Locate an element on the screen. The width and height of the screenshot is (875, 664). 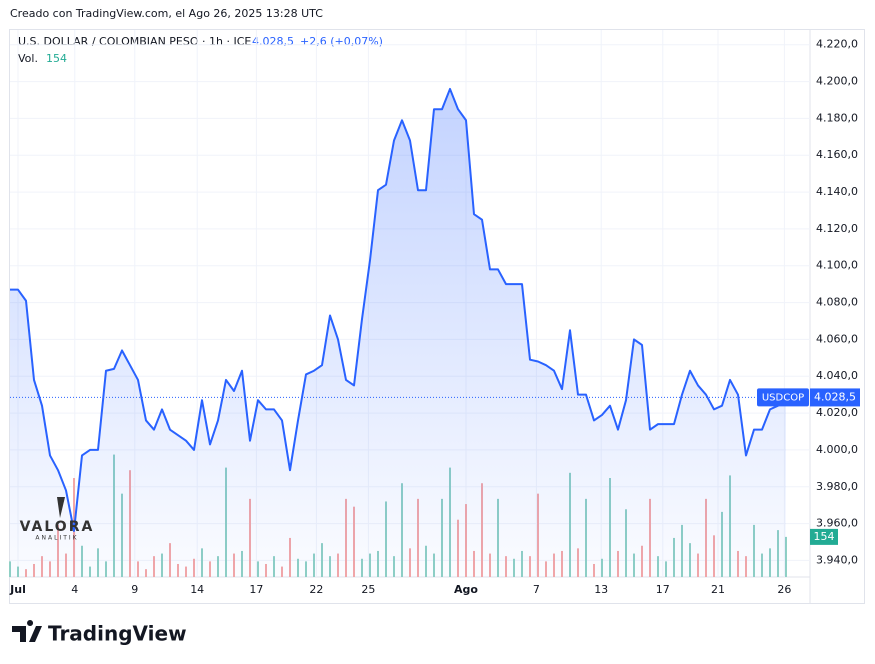
y-tick-label: 4.100,0 is located at coordinates (837, 265).